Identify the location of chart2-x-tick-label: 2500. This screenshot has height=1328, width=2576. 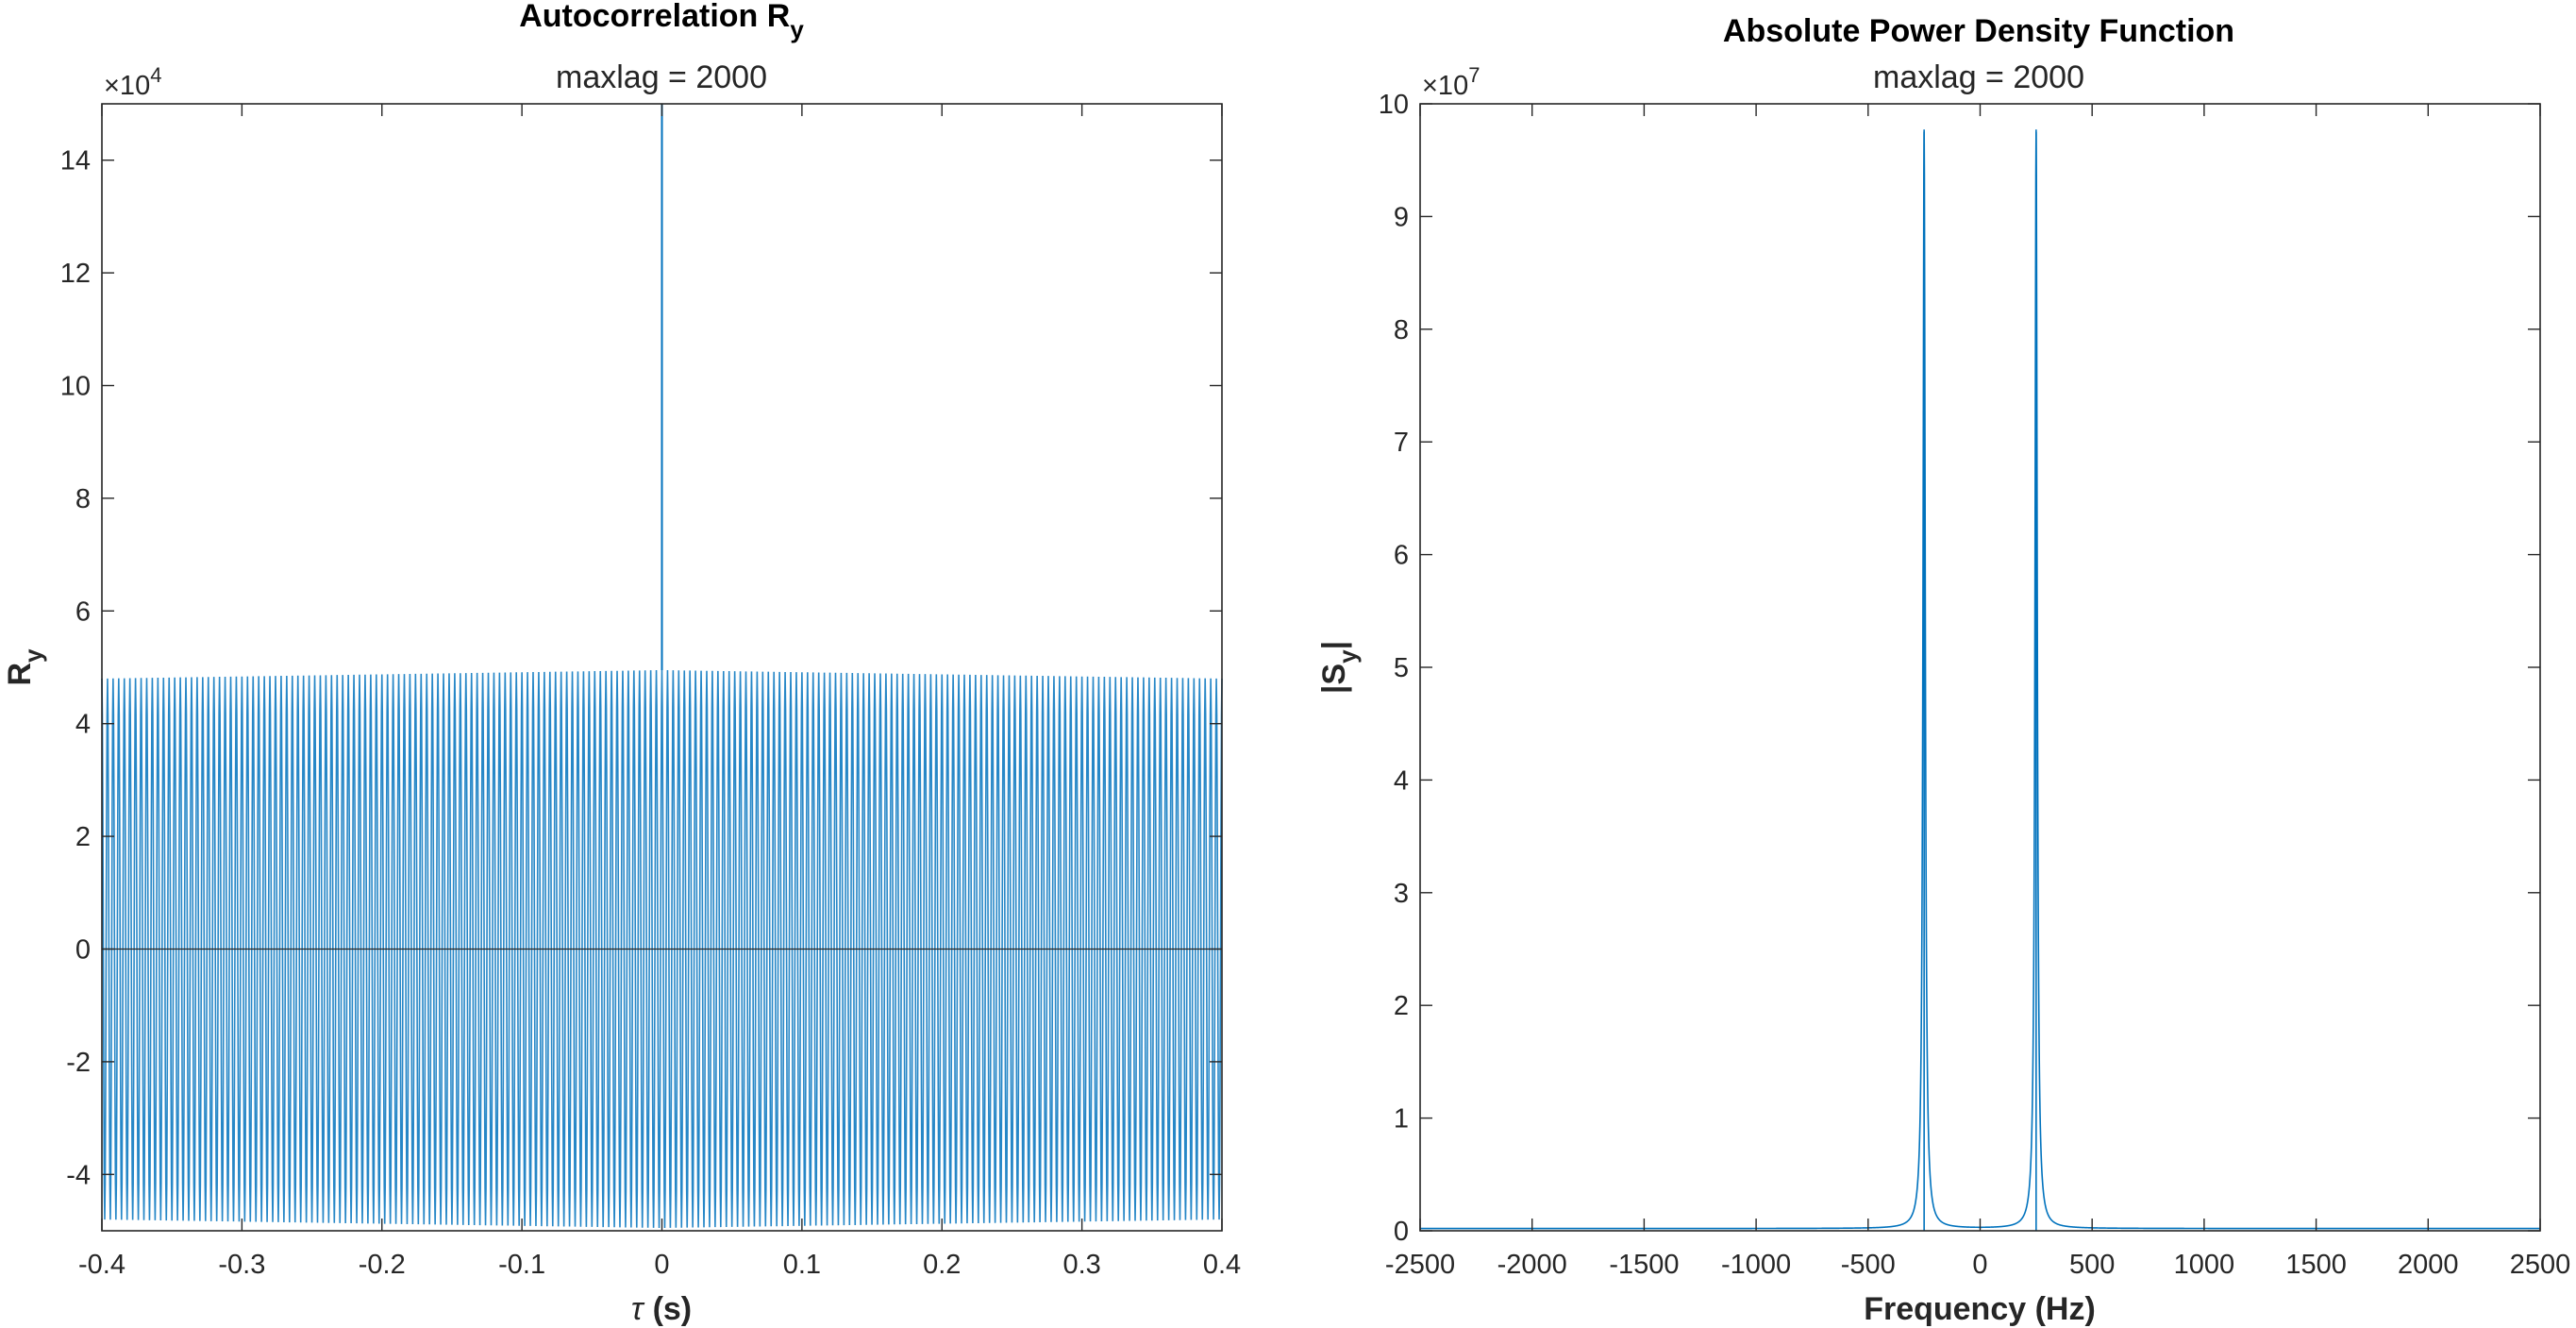
(2540, 1265).